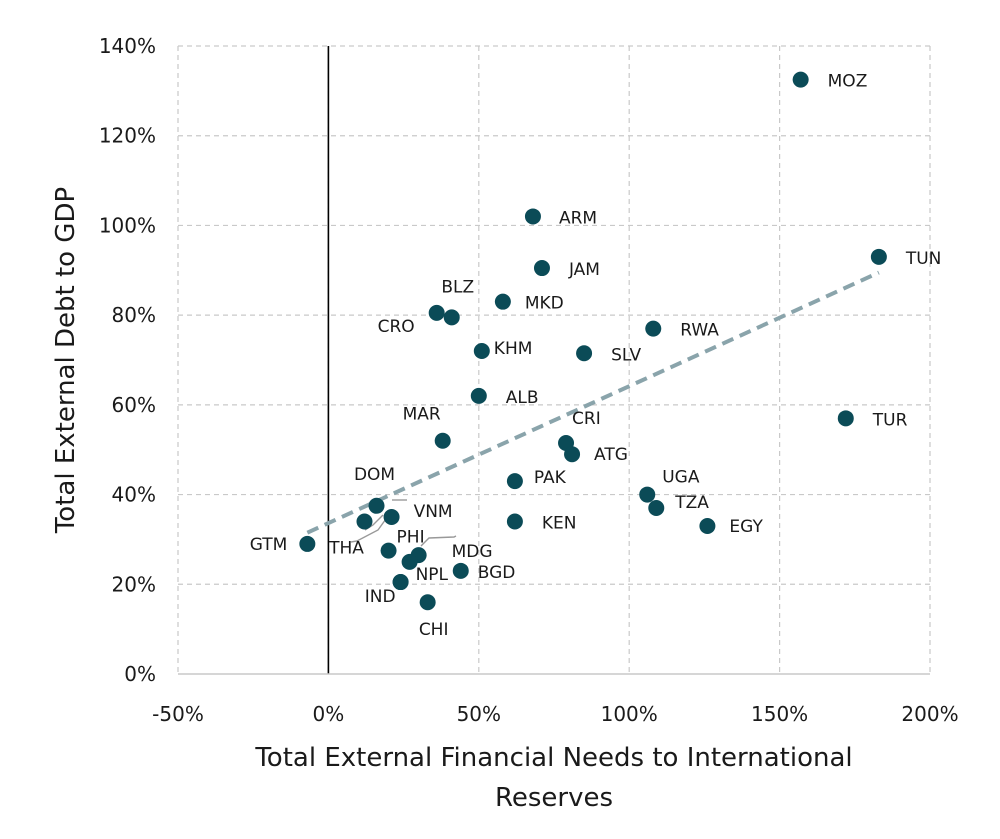 The width and height of the screenshot is (1000, 839). Describe the element at coordinates (376, 505) in the screenshot. I see `data-point-dom` at that location.